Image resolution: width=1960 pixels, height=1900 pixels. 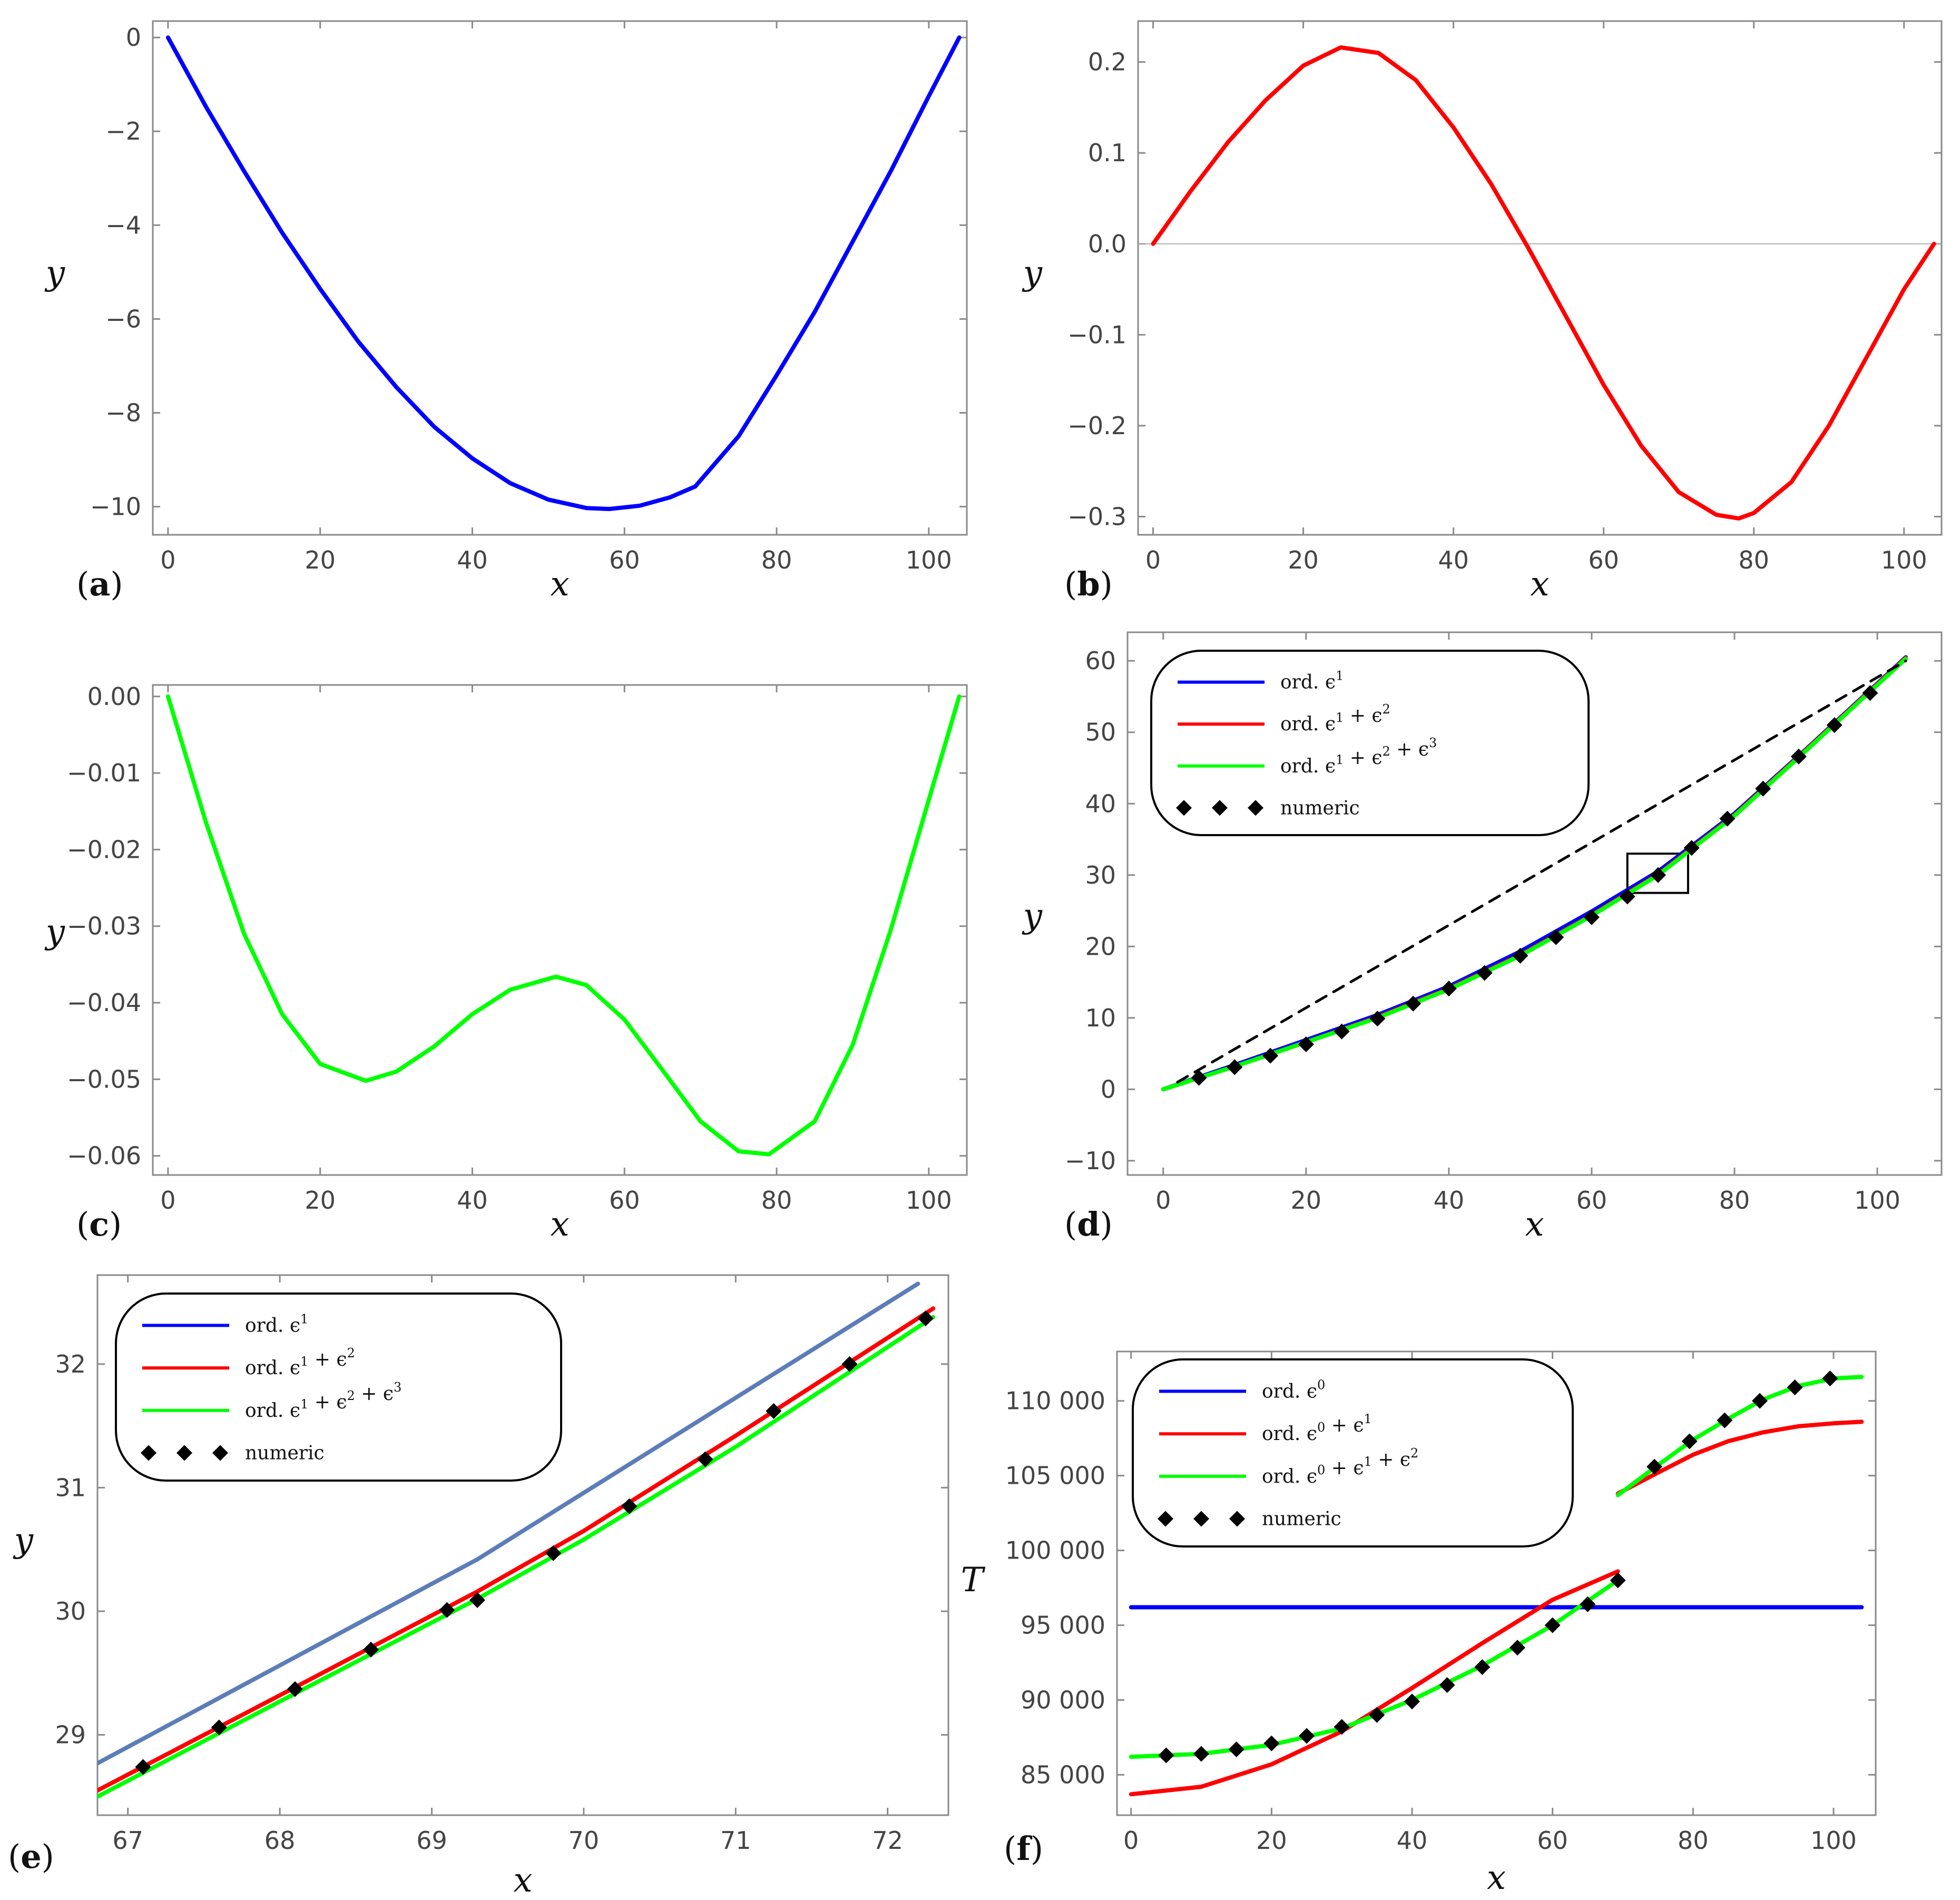 What do you see at coordinates (104, 1002) in the screenshot?
I see `y-tick-label: −0.04` at bounding box center [104, 1002].